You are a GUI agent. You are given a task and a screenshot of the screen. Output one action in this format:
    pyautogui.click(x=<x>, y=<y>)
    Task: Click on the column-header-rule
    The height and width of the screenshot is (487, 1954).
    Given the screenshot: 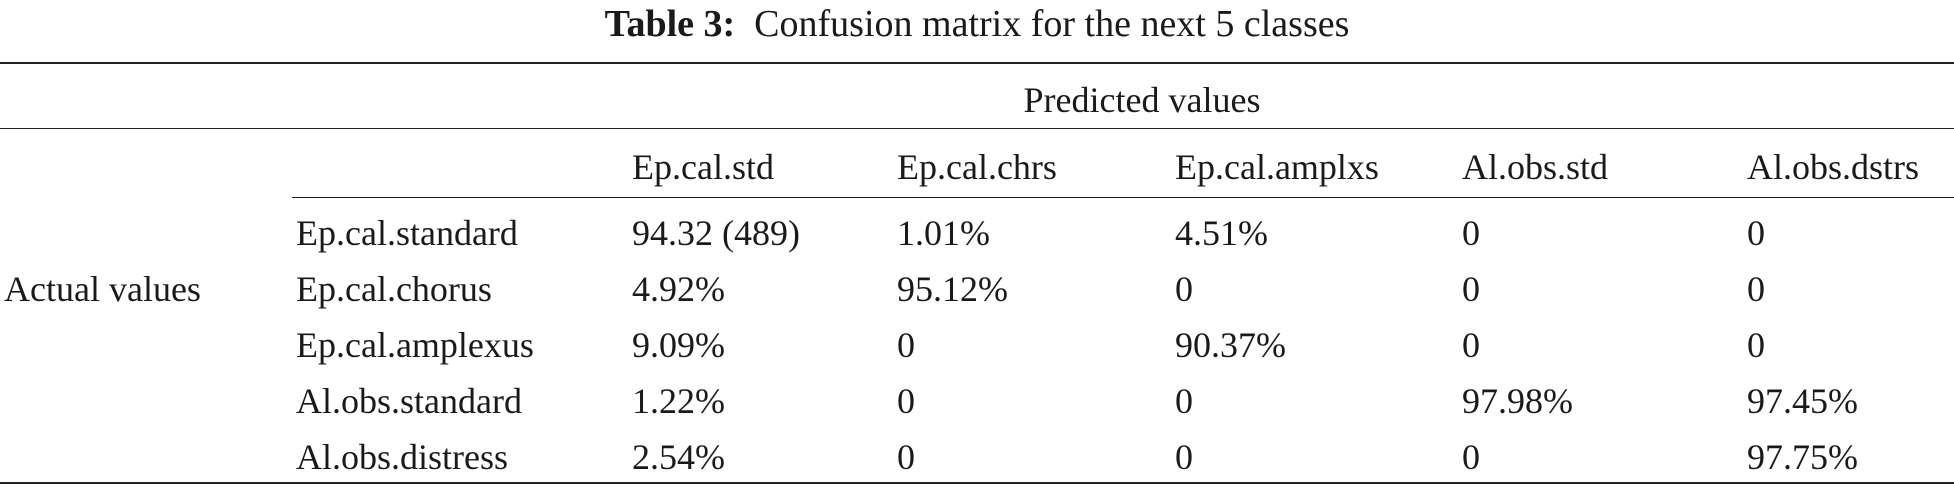 What is the action you would take?
    pyautogui.click(x=1123, y=197)
    